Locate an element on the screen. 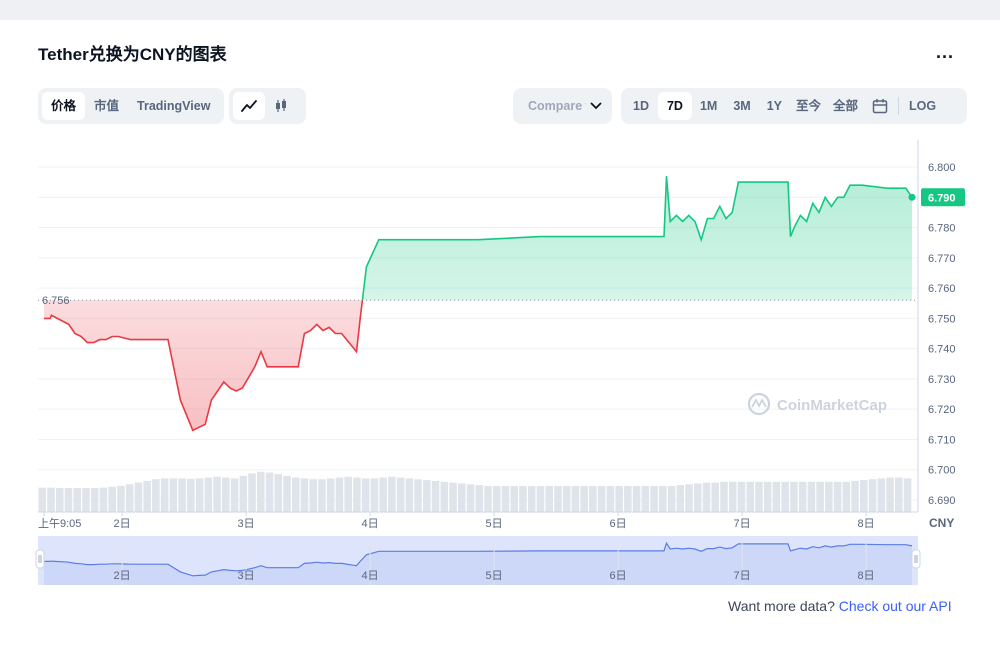 Image resolution: width=1000 pixels, height=650 pixels. compare-label: Compare with is located at coordinates (557, 106).